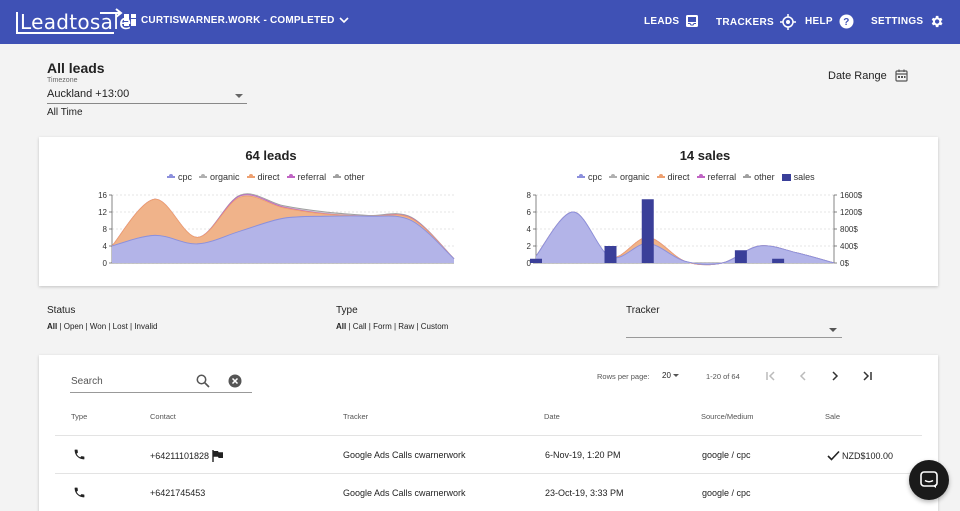  I want to click on column-header-date: Date, so click(552, 416).